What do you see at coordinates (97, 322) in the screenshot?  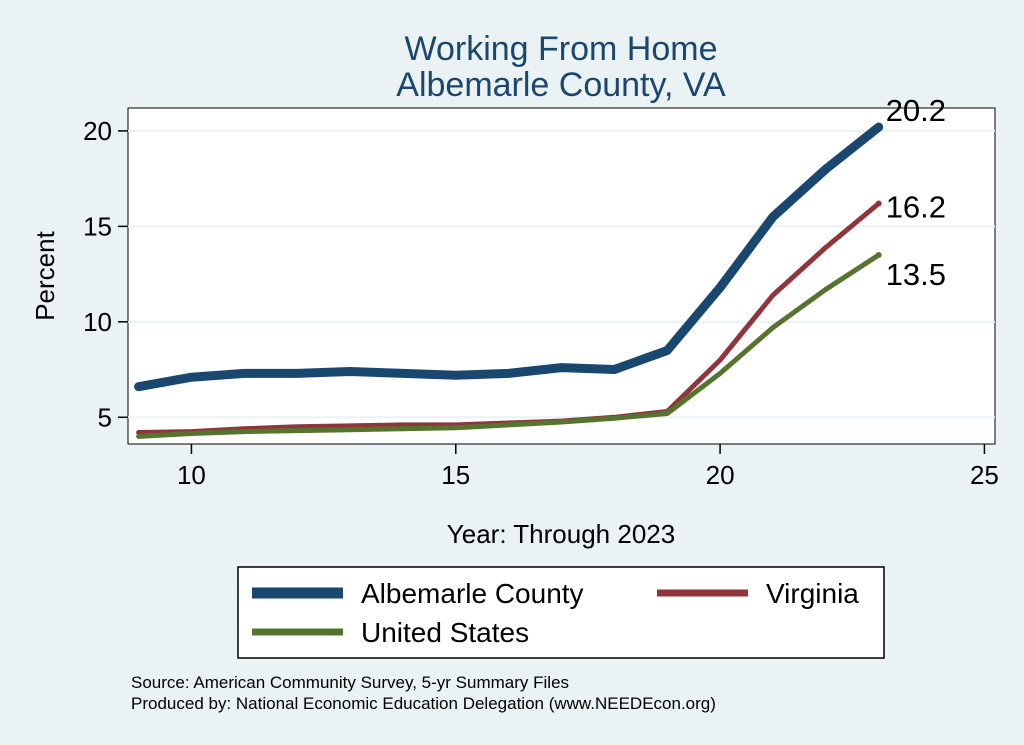 I see `y-tick-label-1: 10` at bounding box center [97, 322].